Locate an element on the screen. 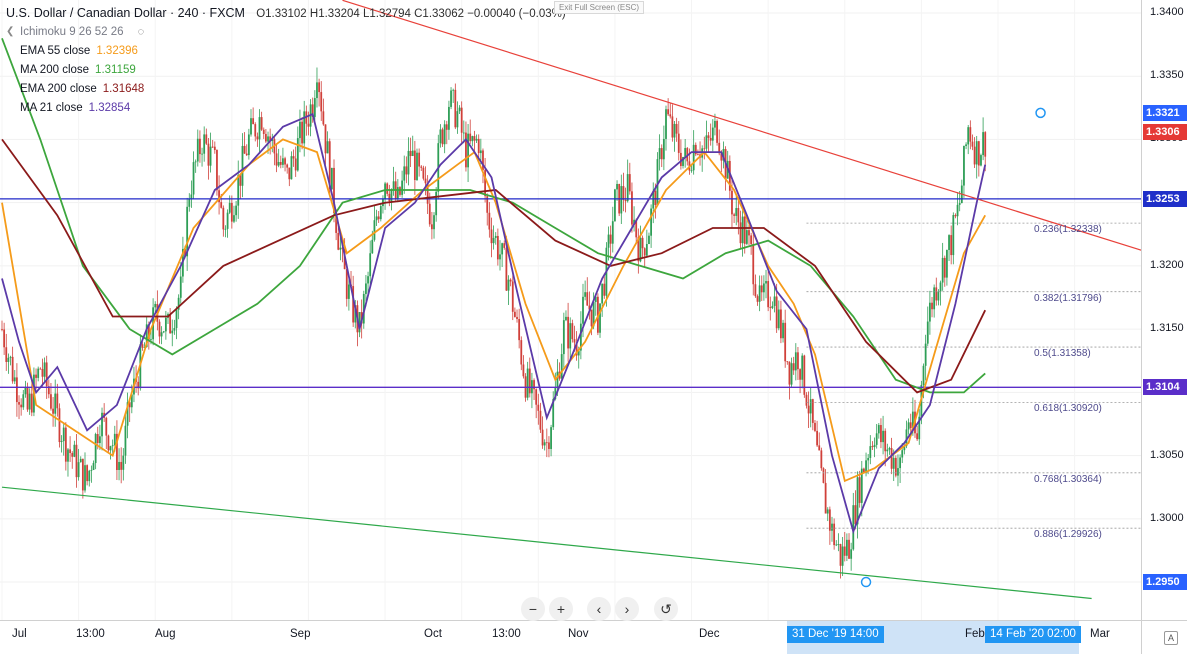 The width and height of the screenshot is (1187, 654). time-tick: Aug is located at coordinates (165, 634).